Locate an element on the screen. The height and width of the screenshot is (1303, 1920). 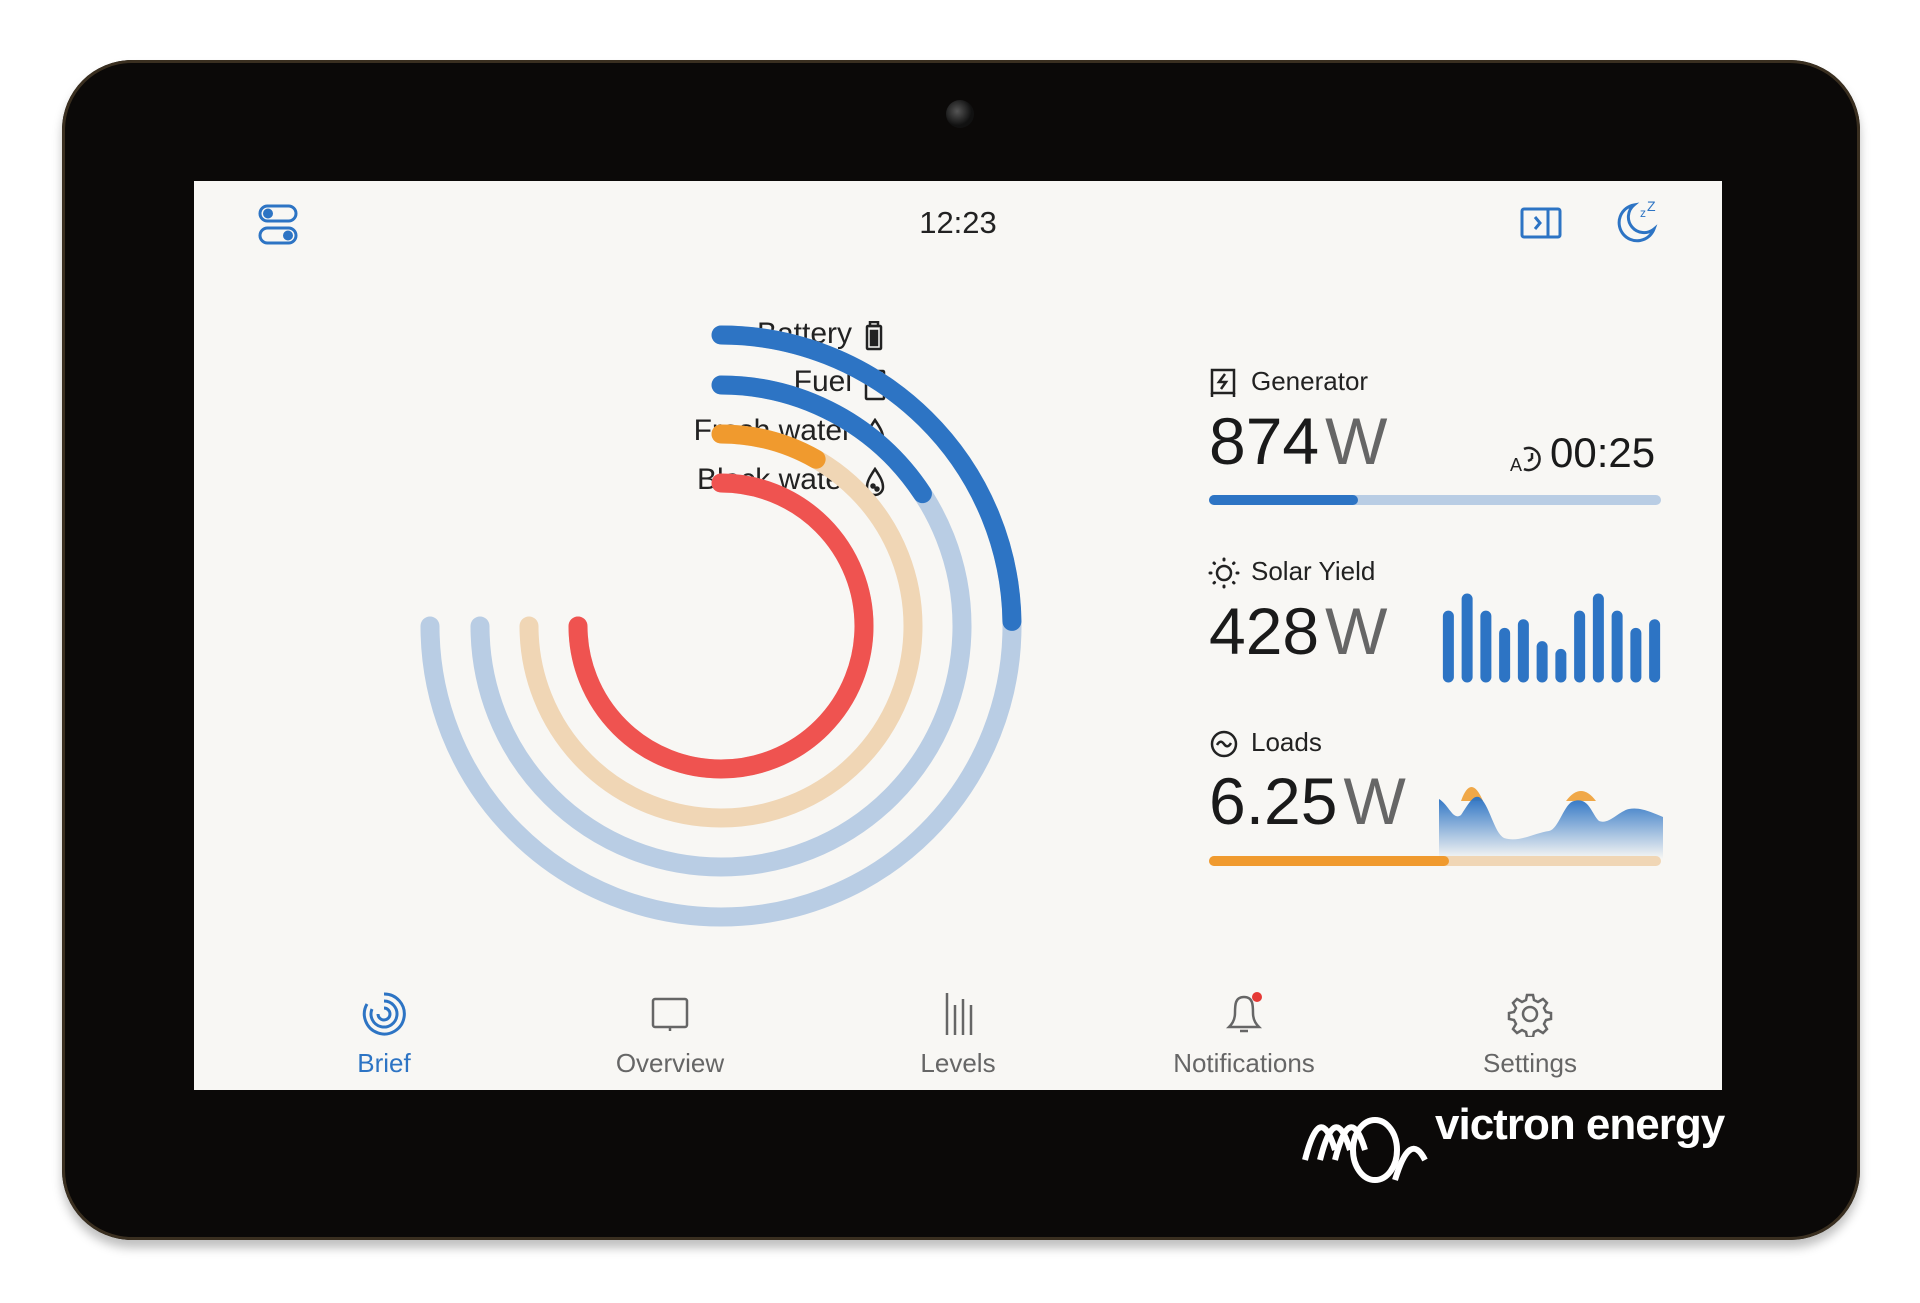
gear-icon is located at coordinates (1530, 1016).